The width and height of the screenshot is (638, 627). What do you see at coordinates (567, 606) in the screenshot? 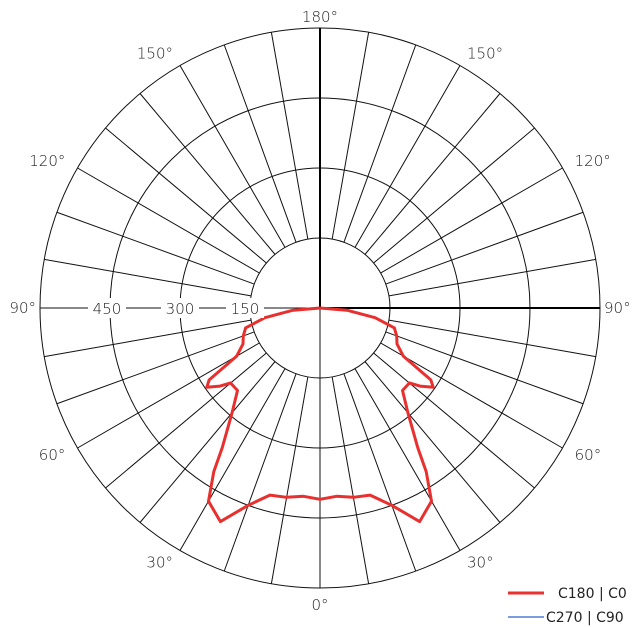
I see `legend: C180 | C0 C270 | C90` at bounding box center [567, 606].